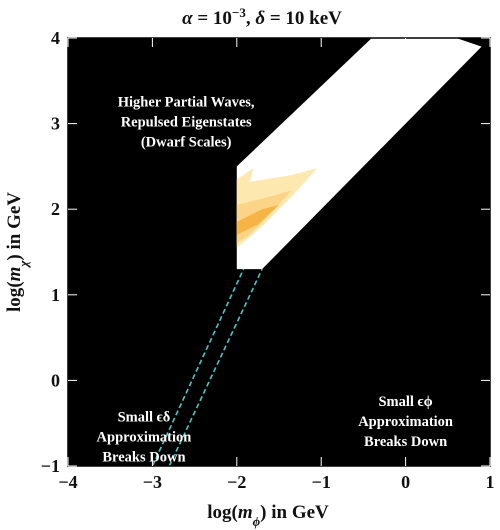 The image size is (500, 530). I want to click on title-alpha-symbol: α, so click(187, 18).